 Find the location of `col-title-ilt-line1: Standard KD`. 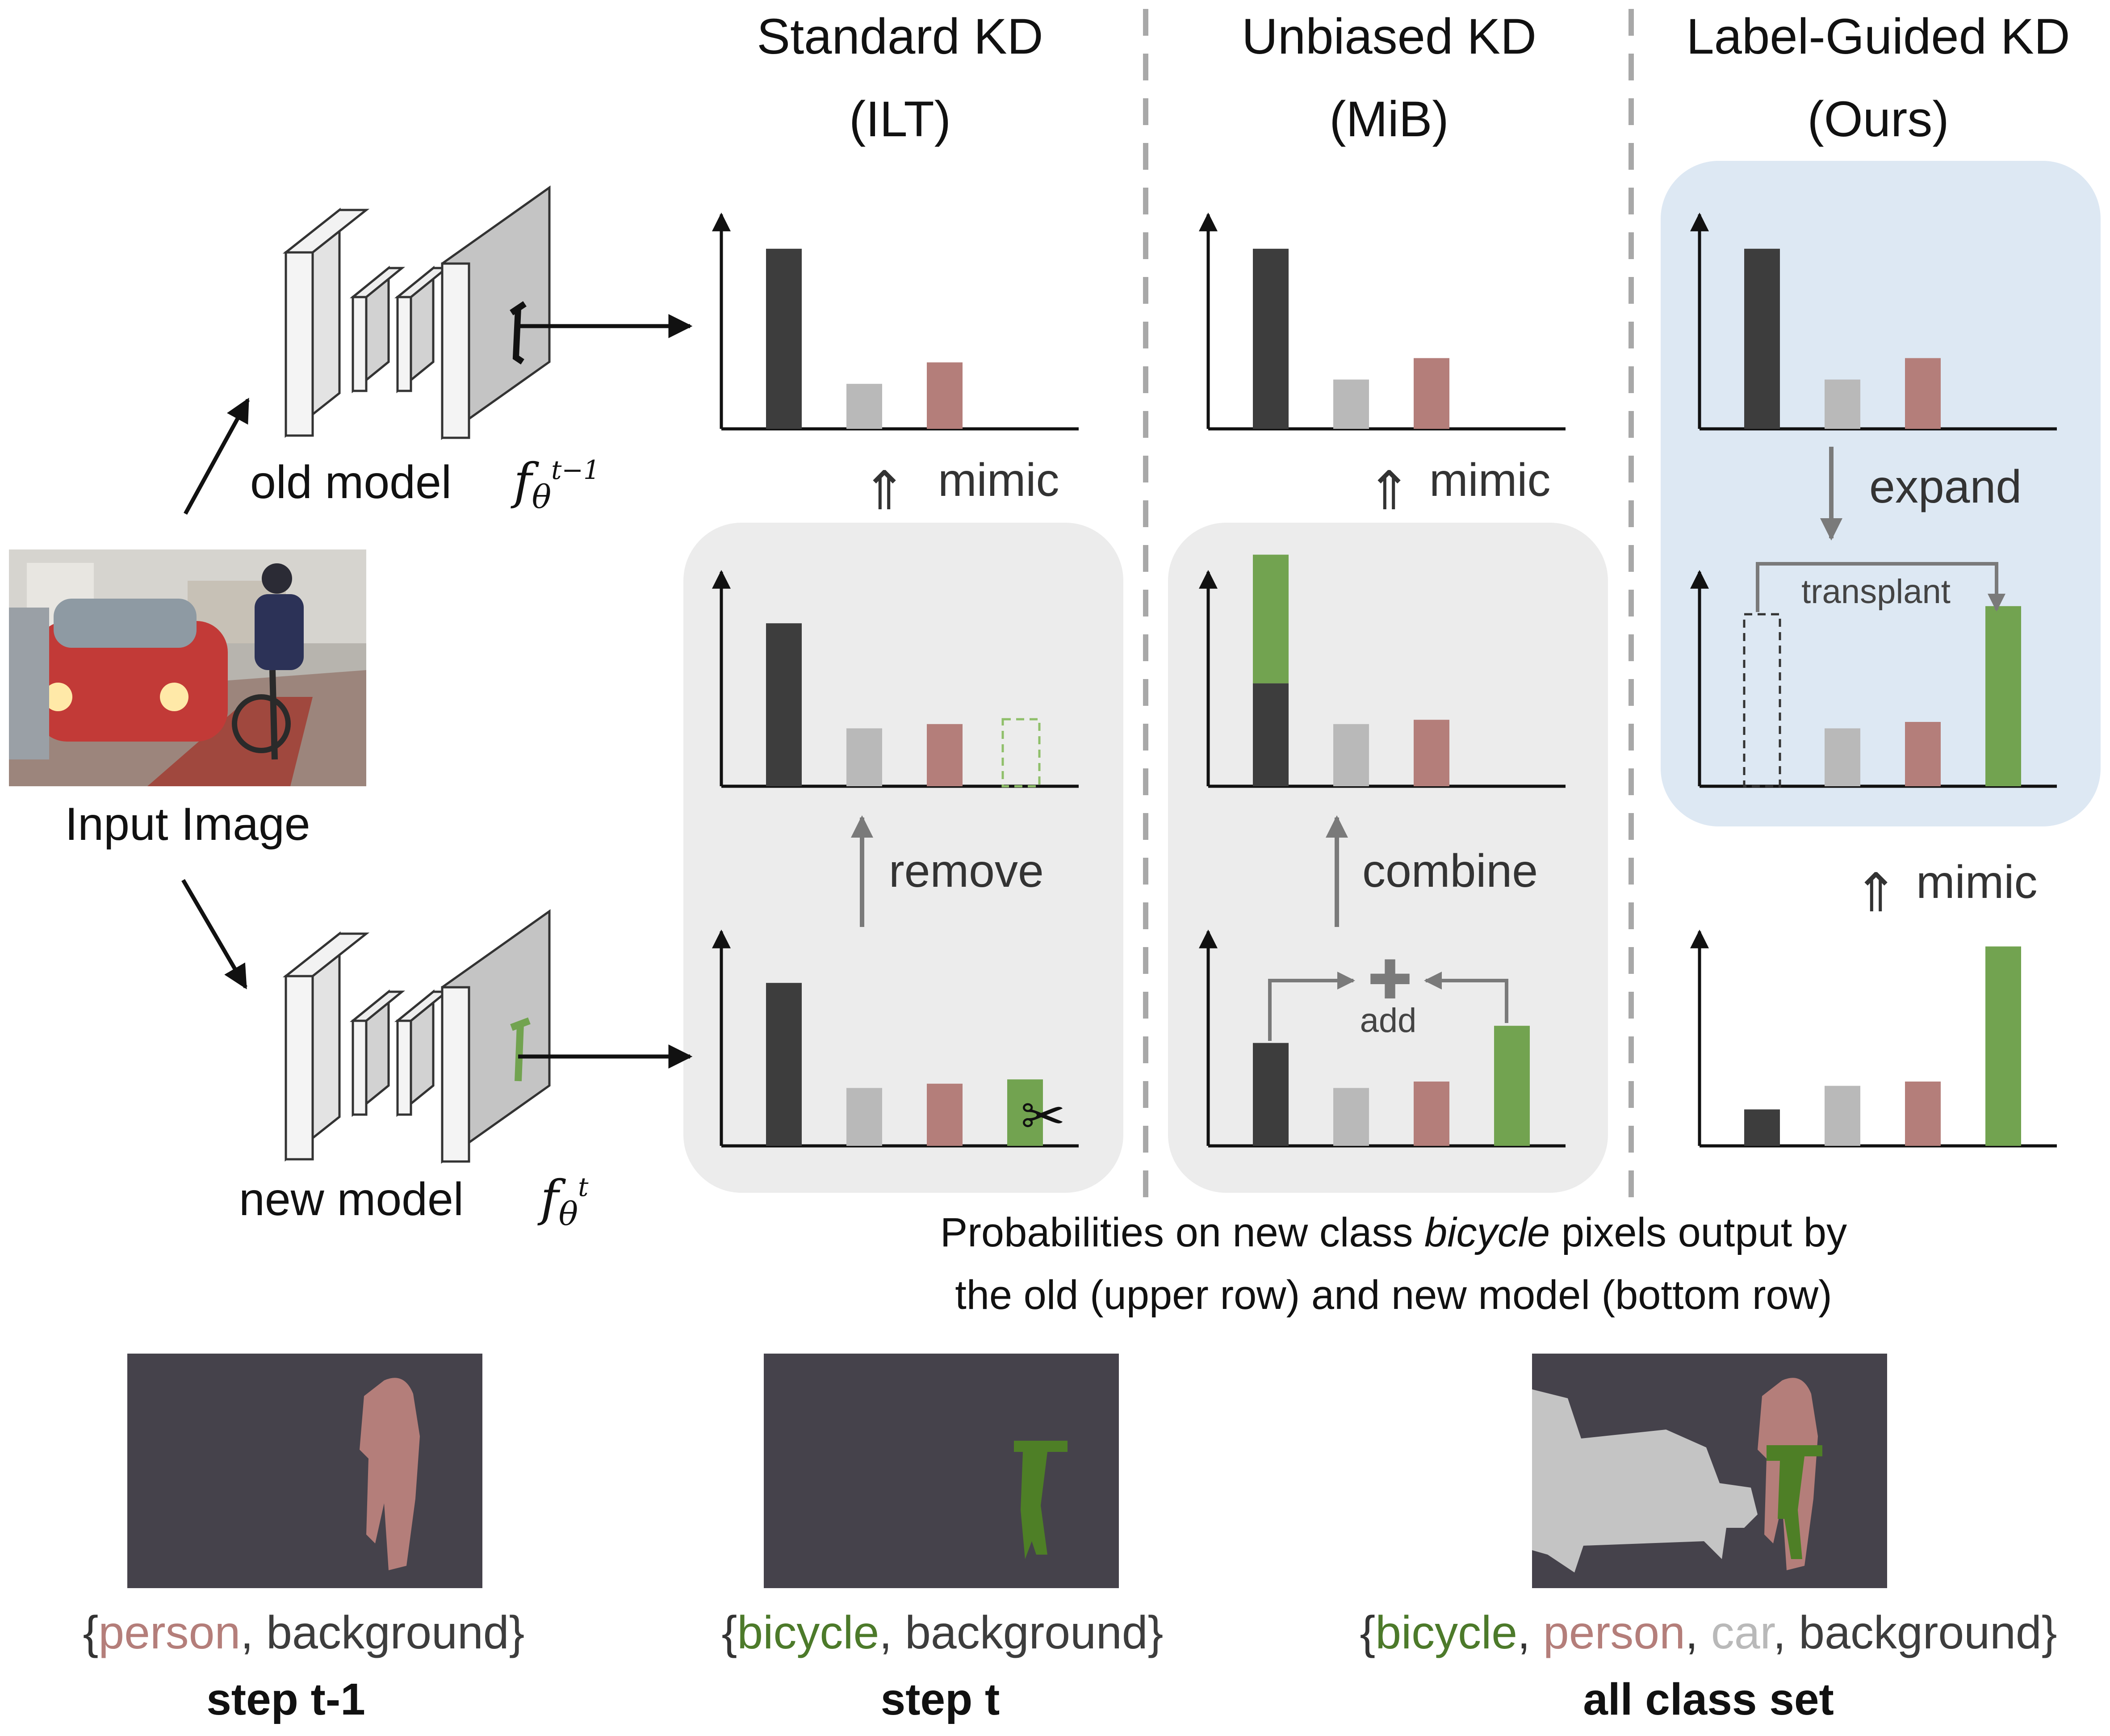

col-title-ilt-line1: Standard KD is located at coordinates (900, 36).